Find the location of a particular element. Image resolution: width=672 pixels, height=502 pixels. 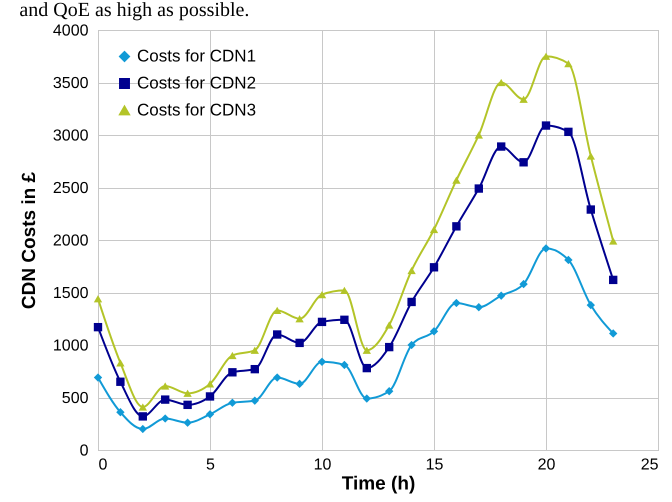

y-tick-label: 0 is located at coordinates (84, 451).